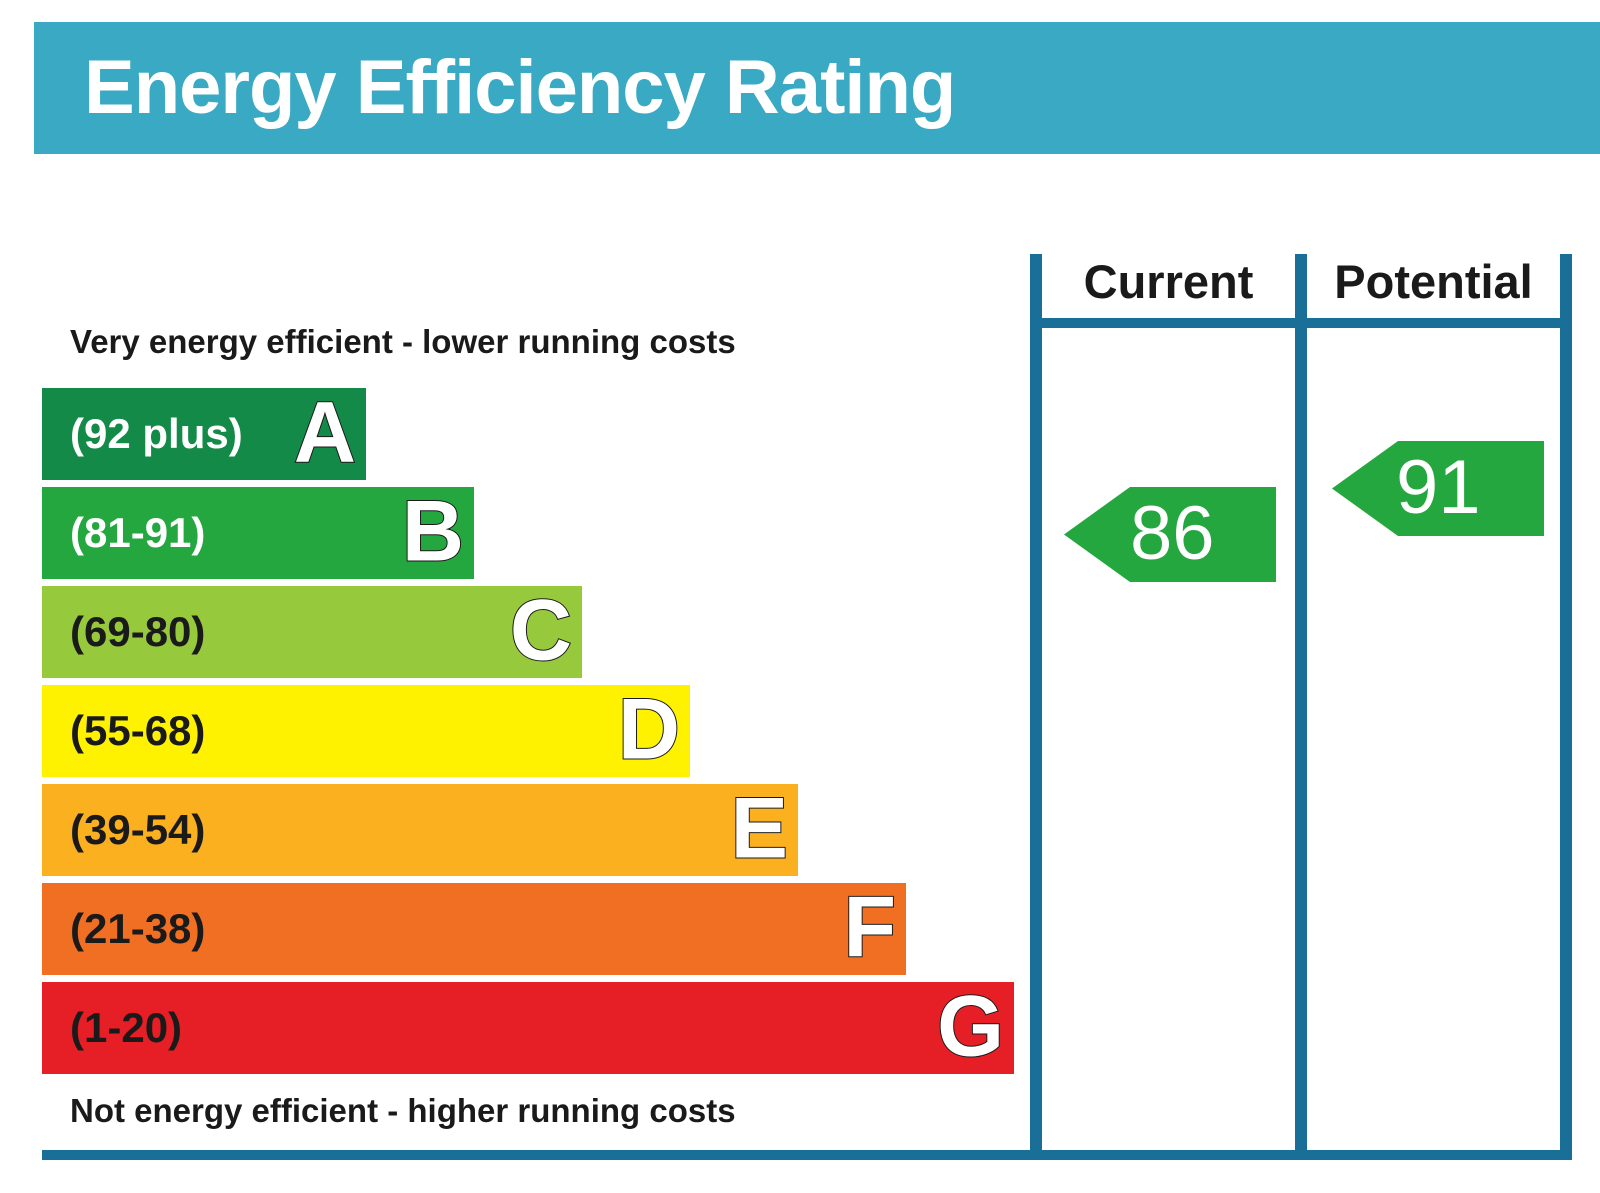 This screenshot has width=1600, height=1193. What do you see at coordinates (258, 533) in the screenshot?
I see `band-b: (81-91) B` at bounding box center [258, 533].